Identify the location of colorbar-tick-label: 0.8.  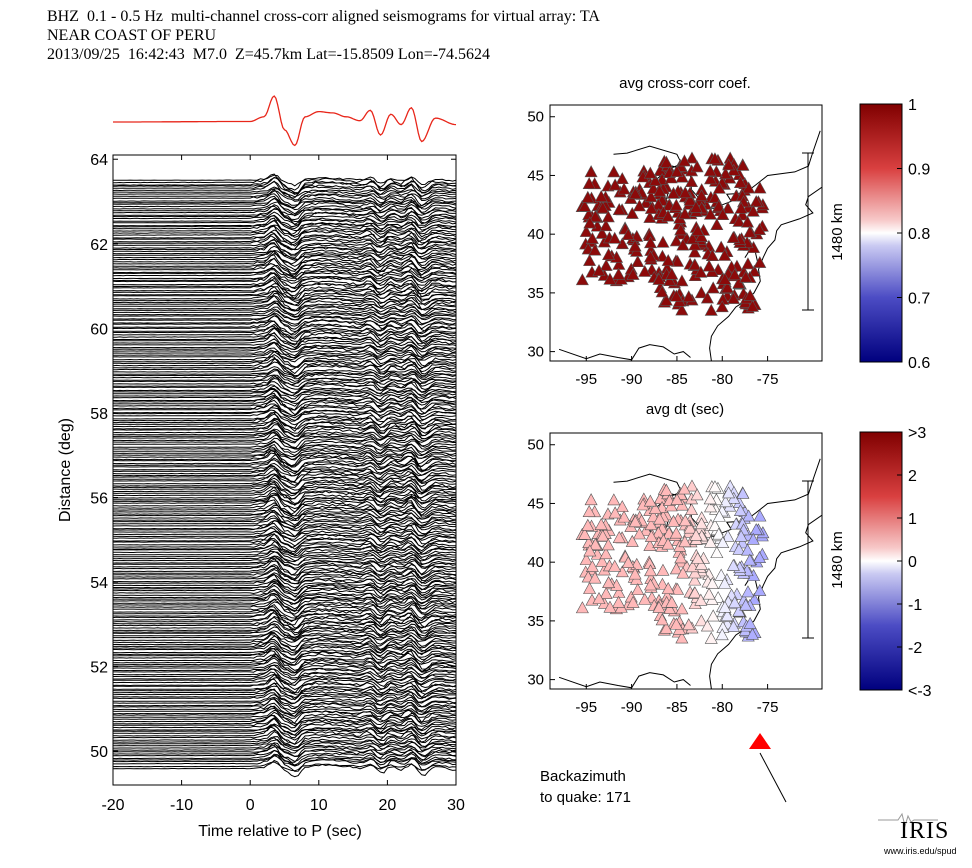
(919, 234).